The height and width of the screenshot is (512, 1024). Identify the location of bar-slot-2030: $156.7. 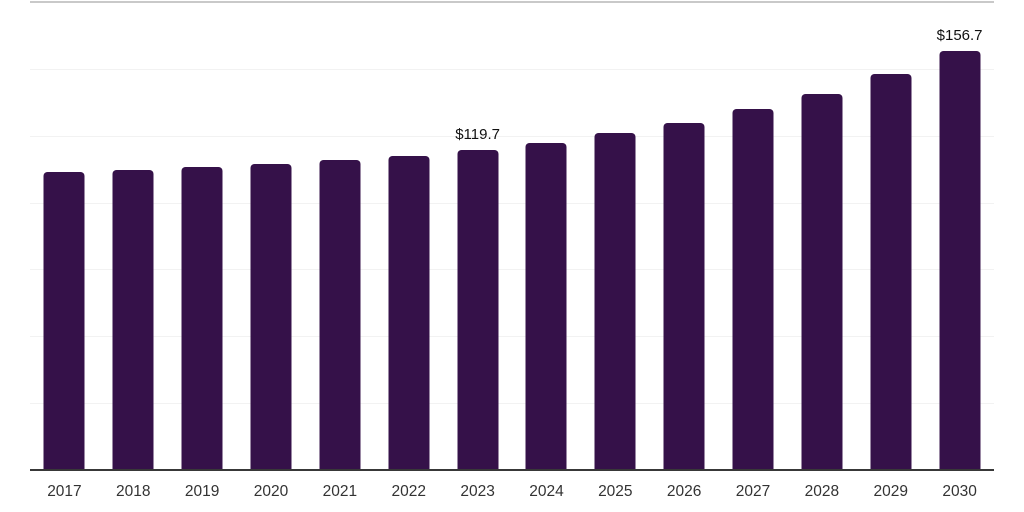
(959, 236).